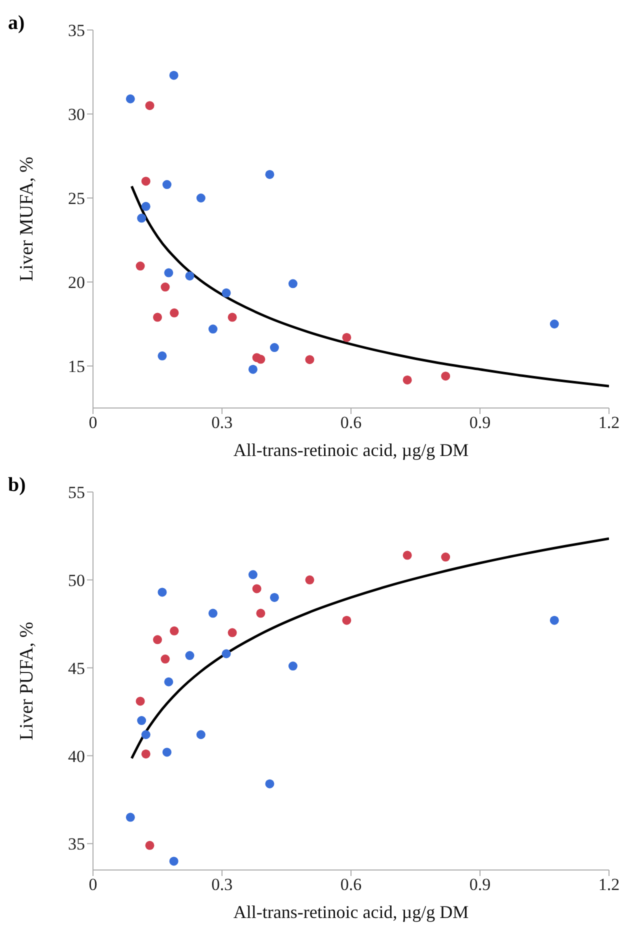 The height and width of the screenshot is (941, 633). What do you see at coordinates (16, 23) in the screenshot?
I see `chart-title: a)` at bounding box center [16, 23].